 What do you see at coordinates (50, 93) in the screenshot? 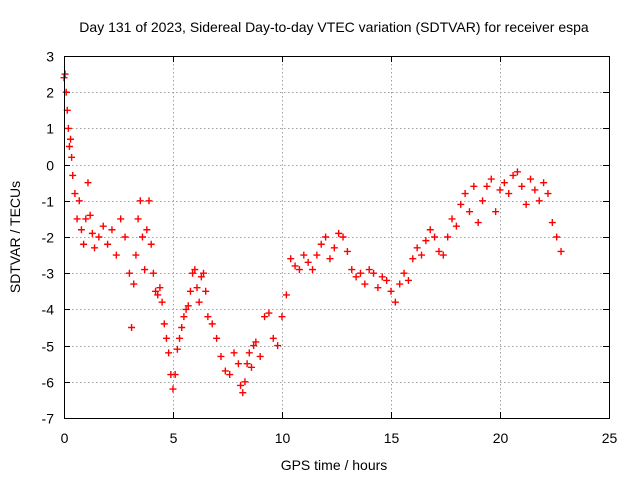
I see `y-tick-label: 2` at bounding box center [50, 93].